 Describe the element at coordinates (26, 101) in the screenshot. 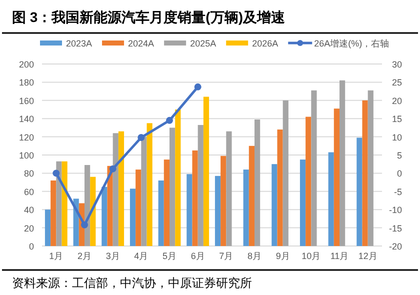

I see `y-tick-label: 160` at that location.